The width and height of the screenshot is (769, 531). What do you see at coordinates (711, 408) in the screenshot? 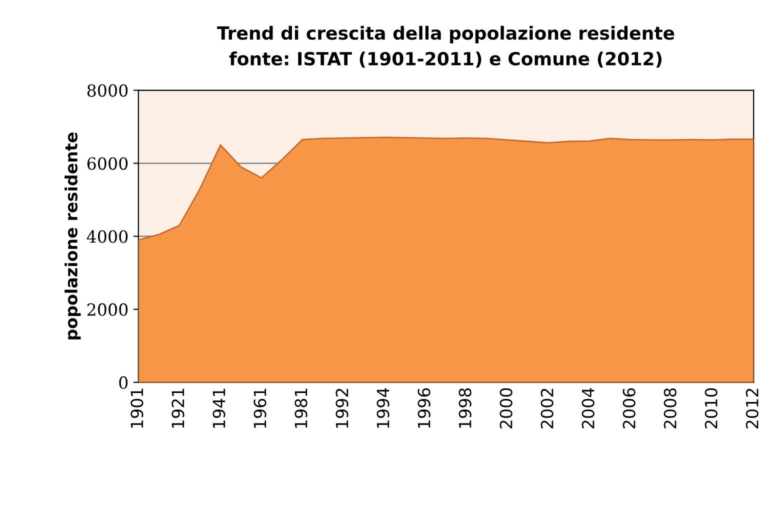
I see `x-tick-label: 2010` at bounding box center [711, 408].